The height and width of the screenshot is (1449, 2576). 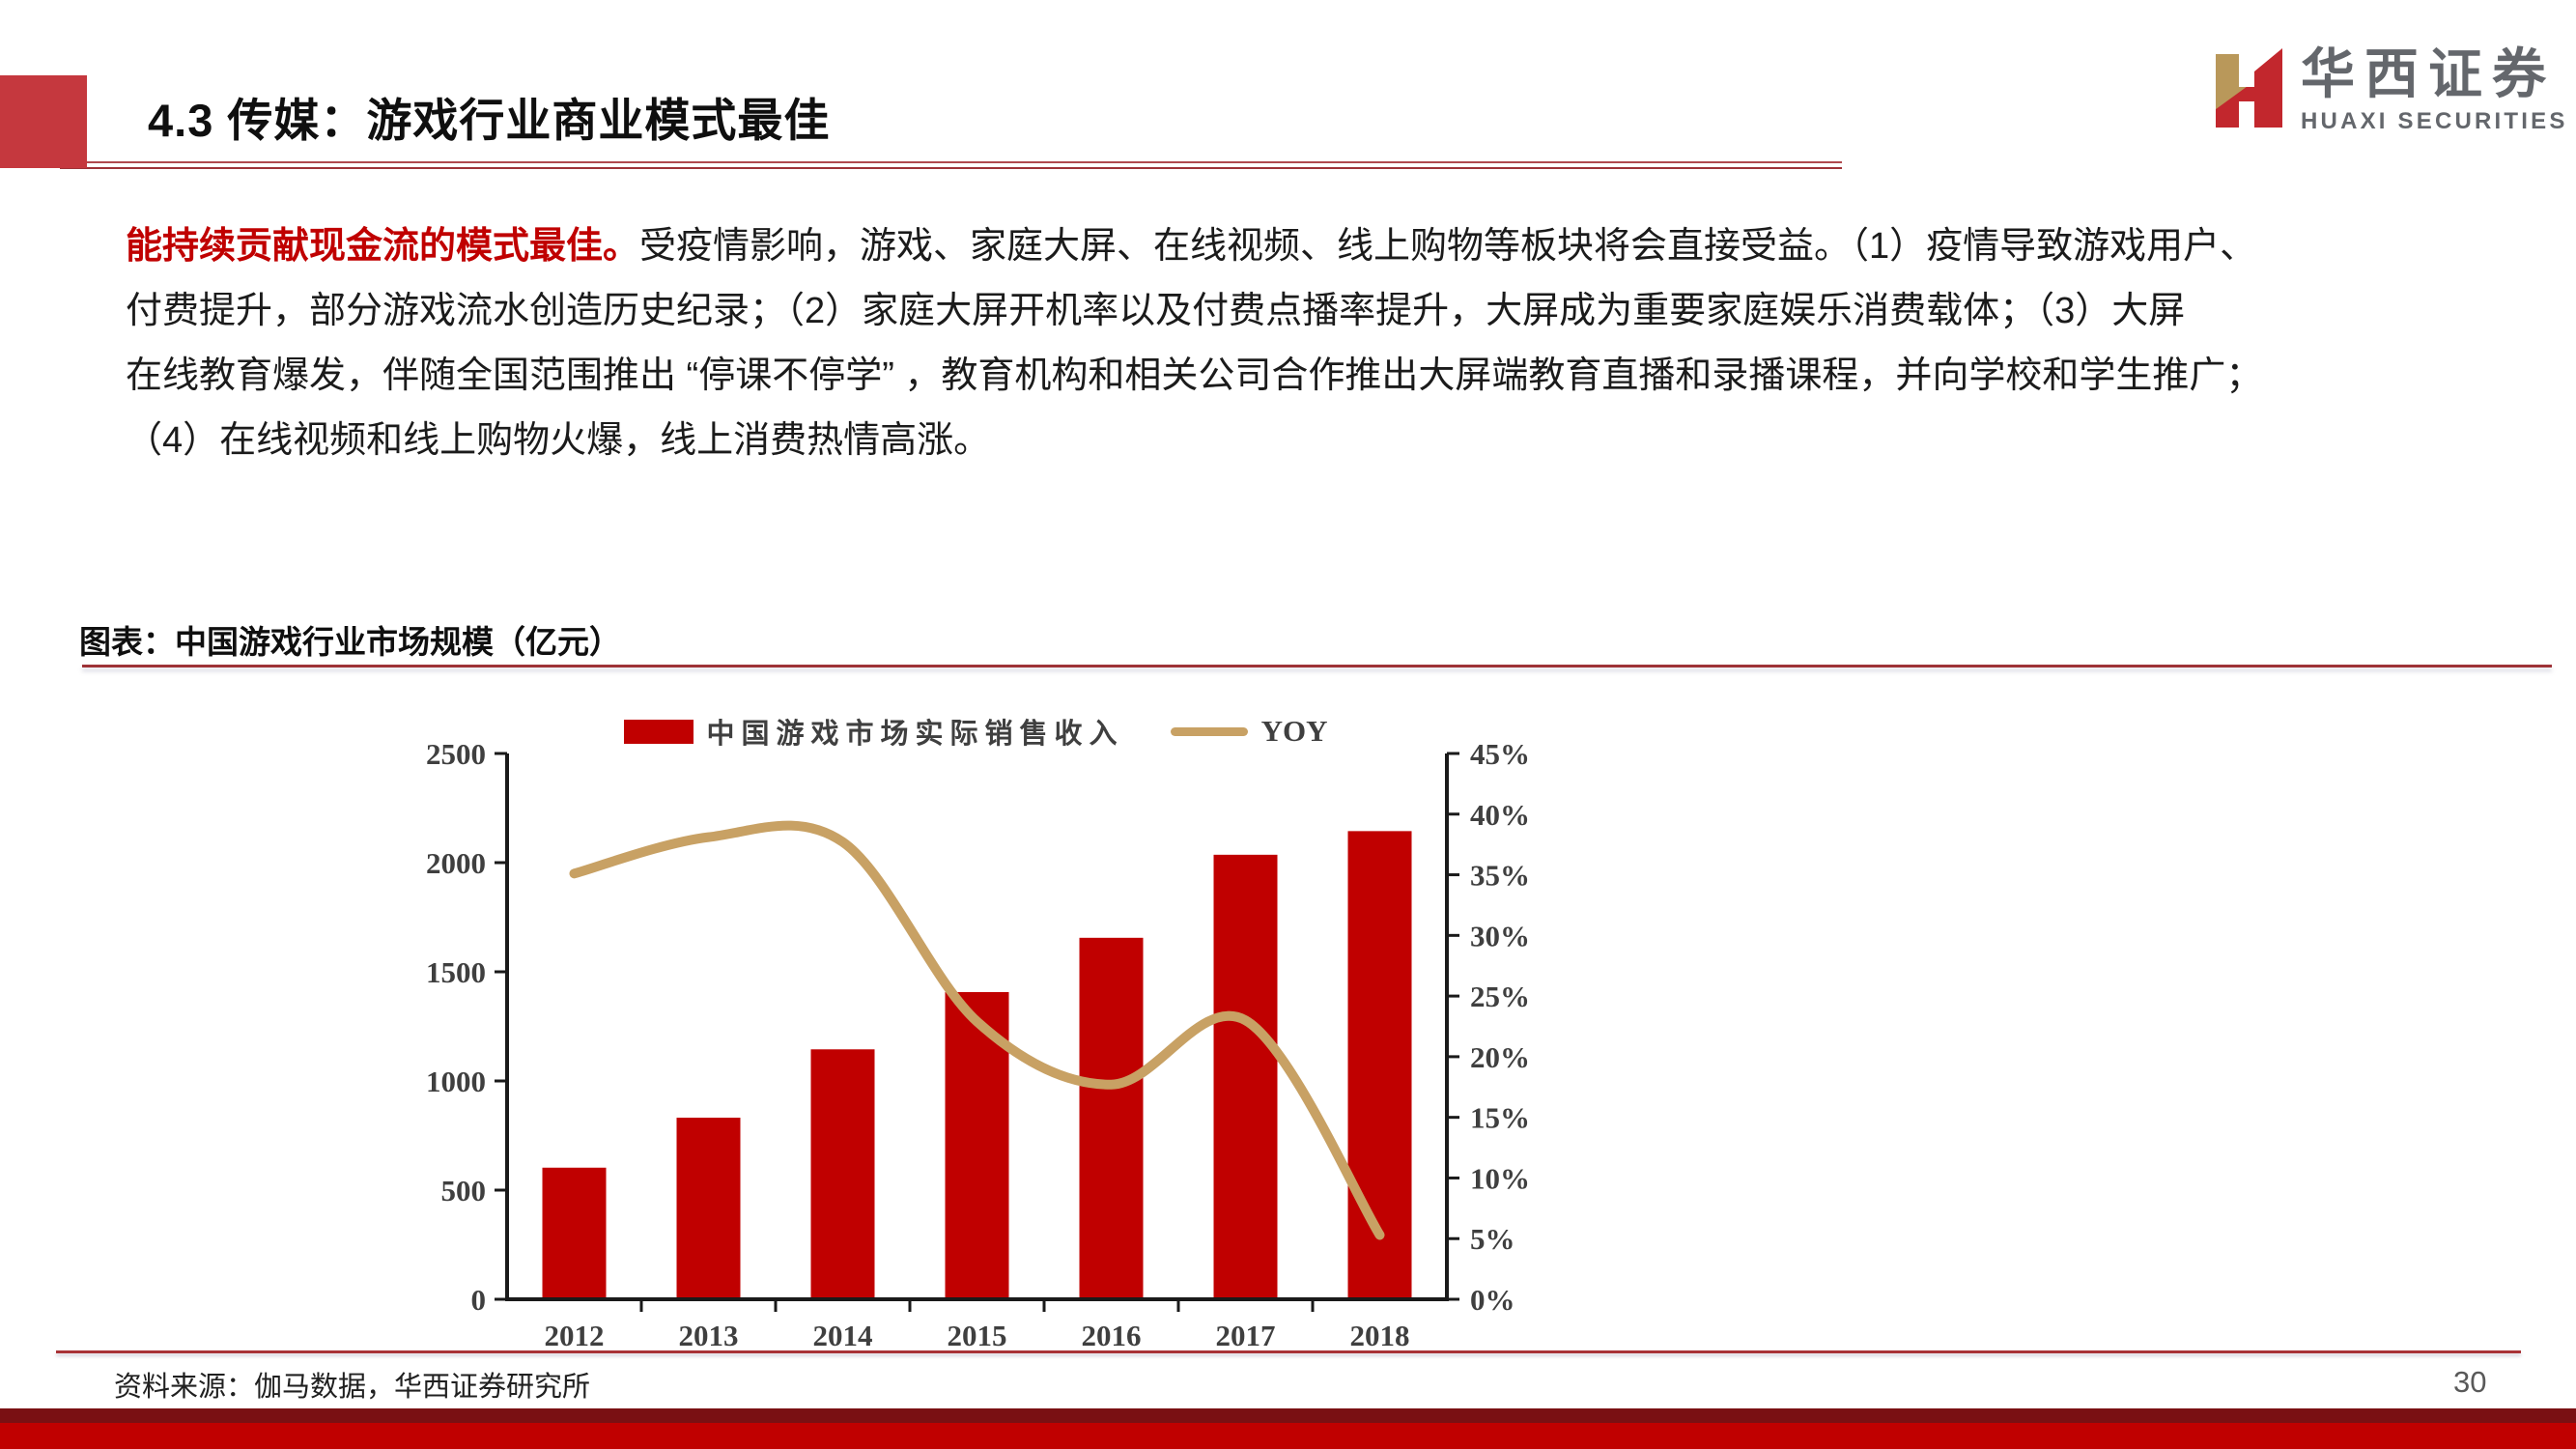 What do you see at coordinates (2428, 75) in the screenshot?
I see `logo-name-cn: 华西证券` at bounding box center [2428, 75].